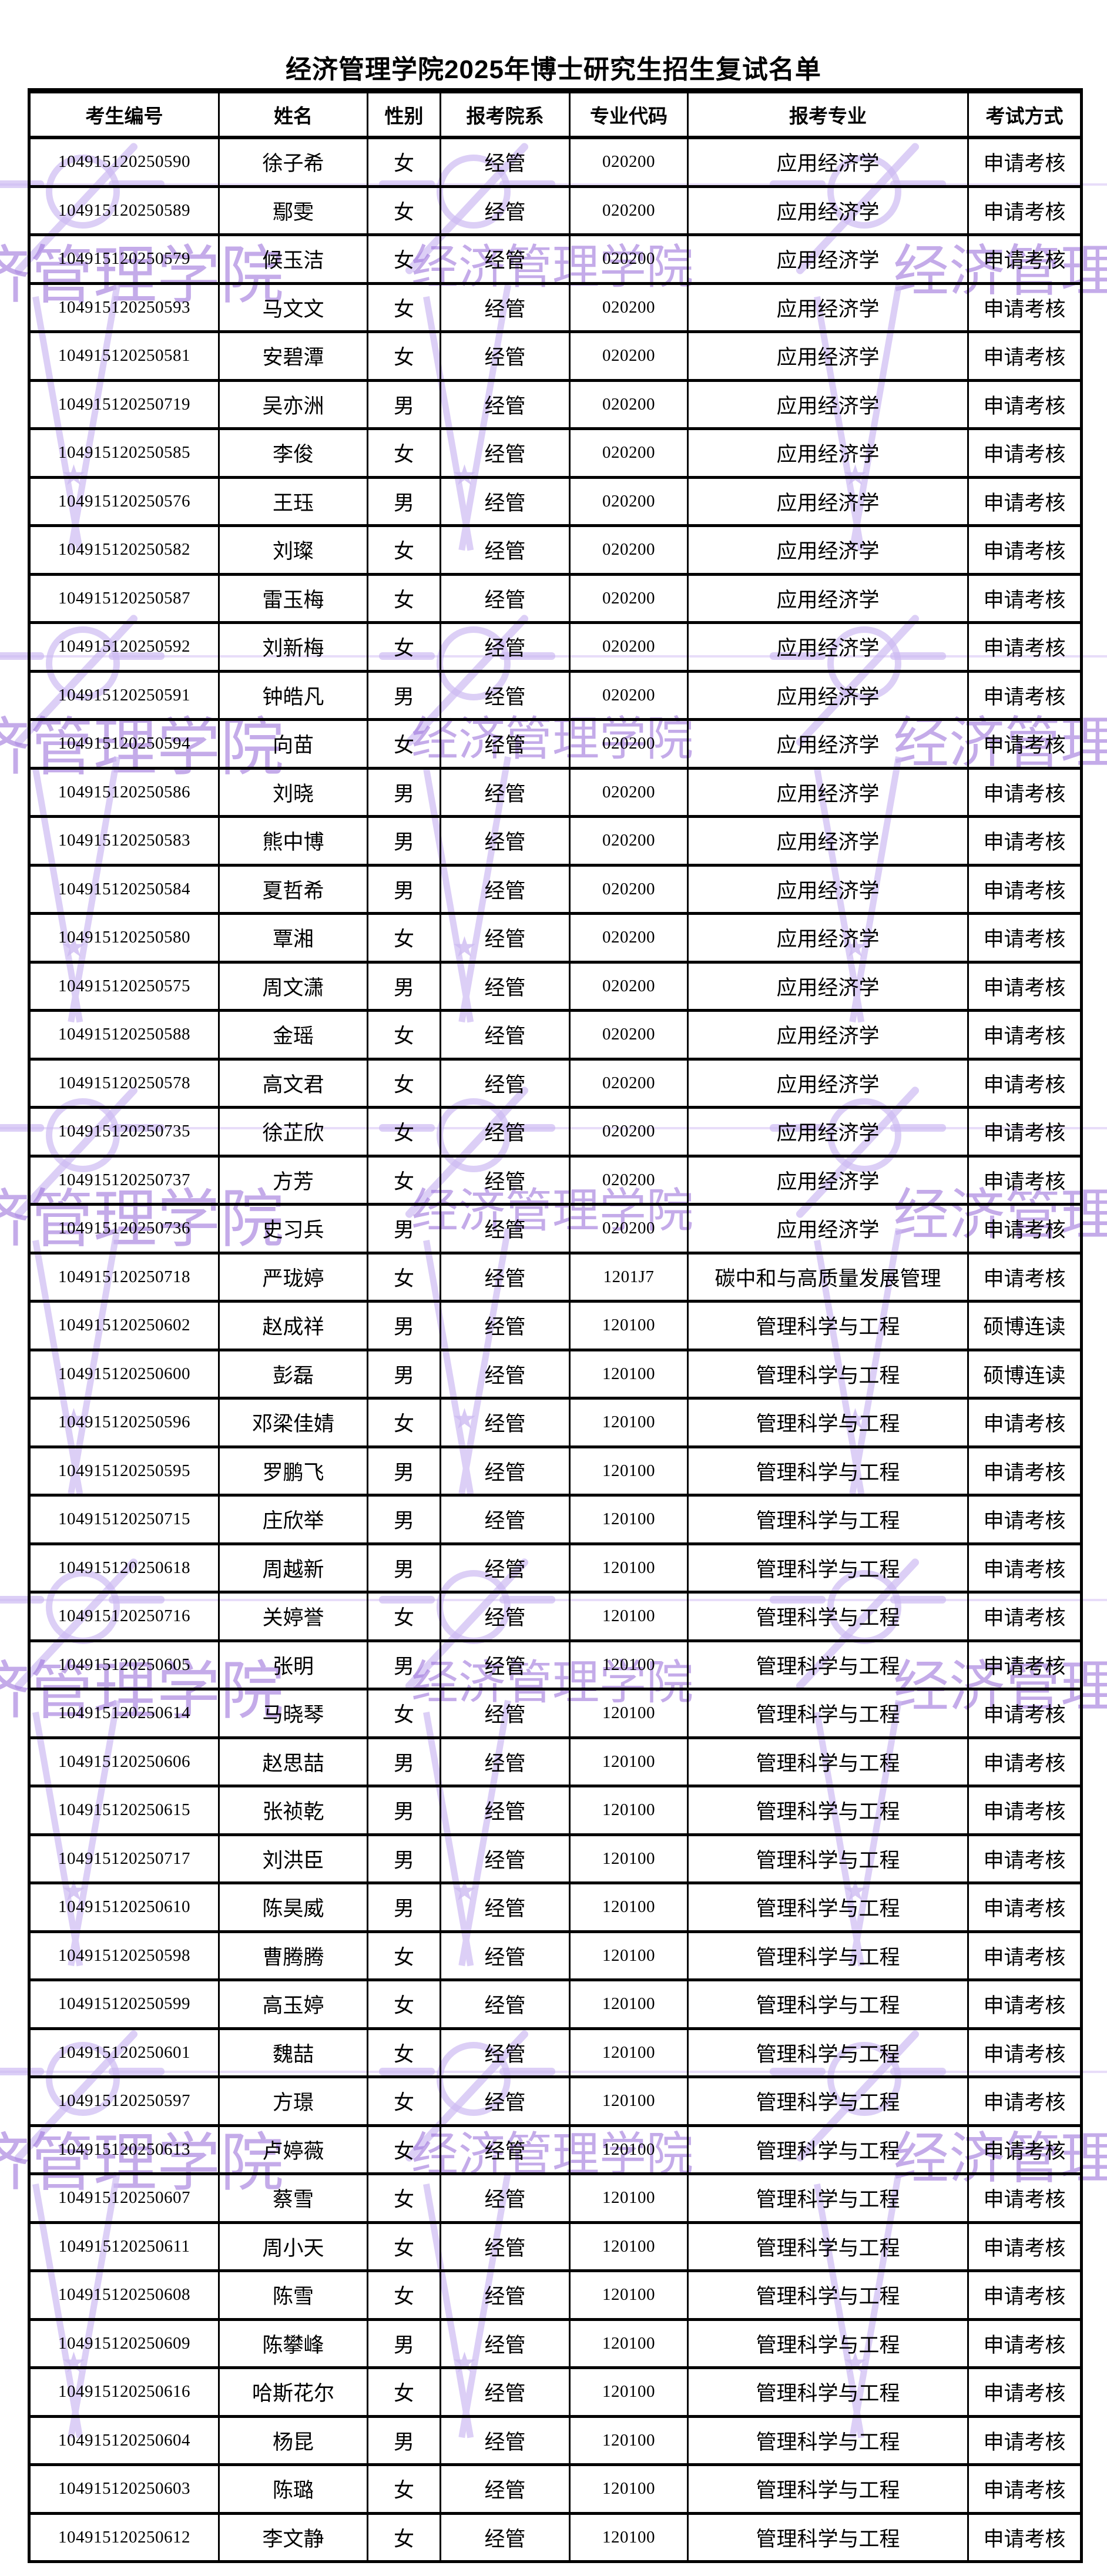  I want to click on cell-candidate-no: 104915120250615, so click(124, 1811).